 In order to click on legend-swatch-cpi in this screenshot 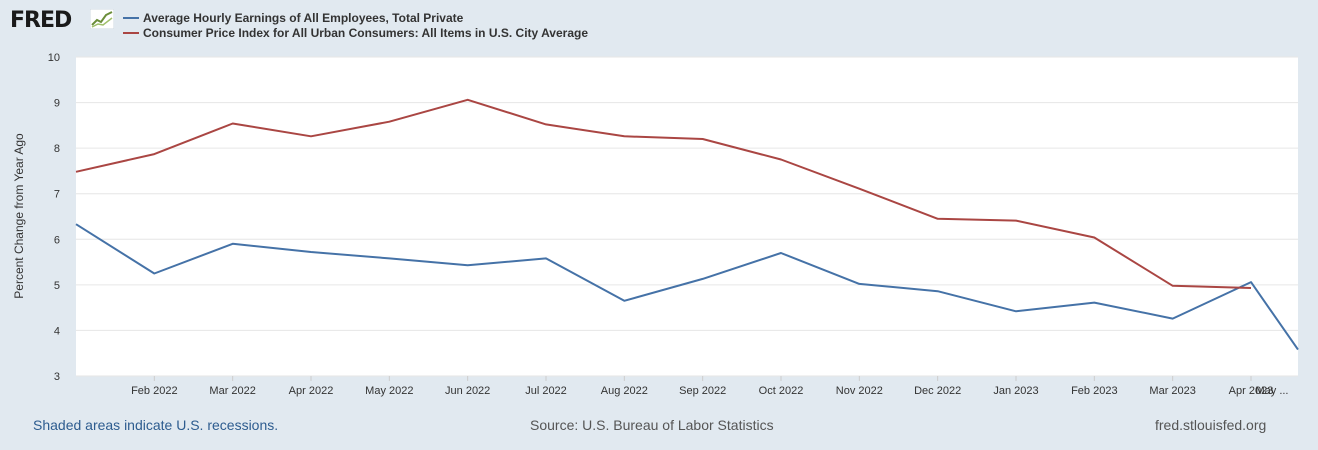, I will do `click(131, 32)`.